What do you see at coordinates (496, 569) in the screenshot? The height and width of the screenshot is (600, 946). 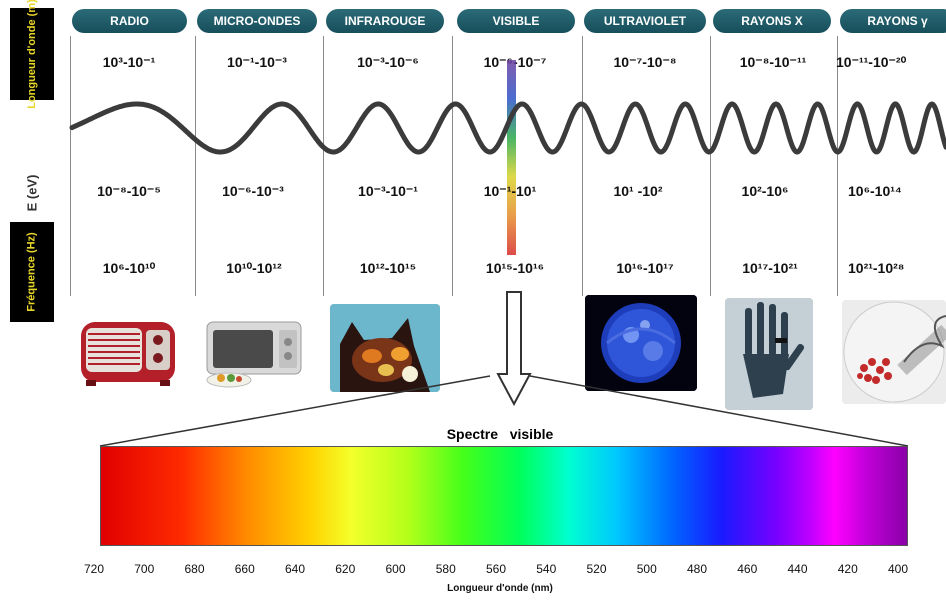 I see `spectrum-tick-label: 560` at bounding box center [496, 569].